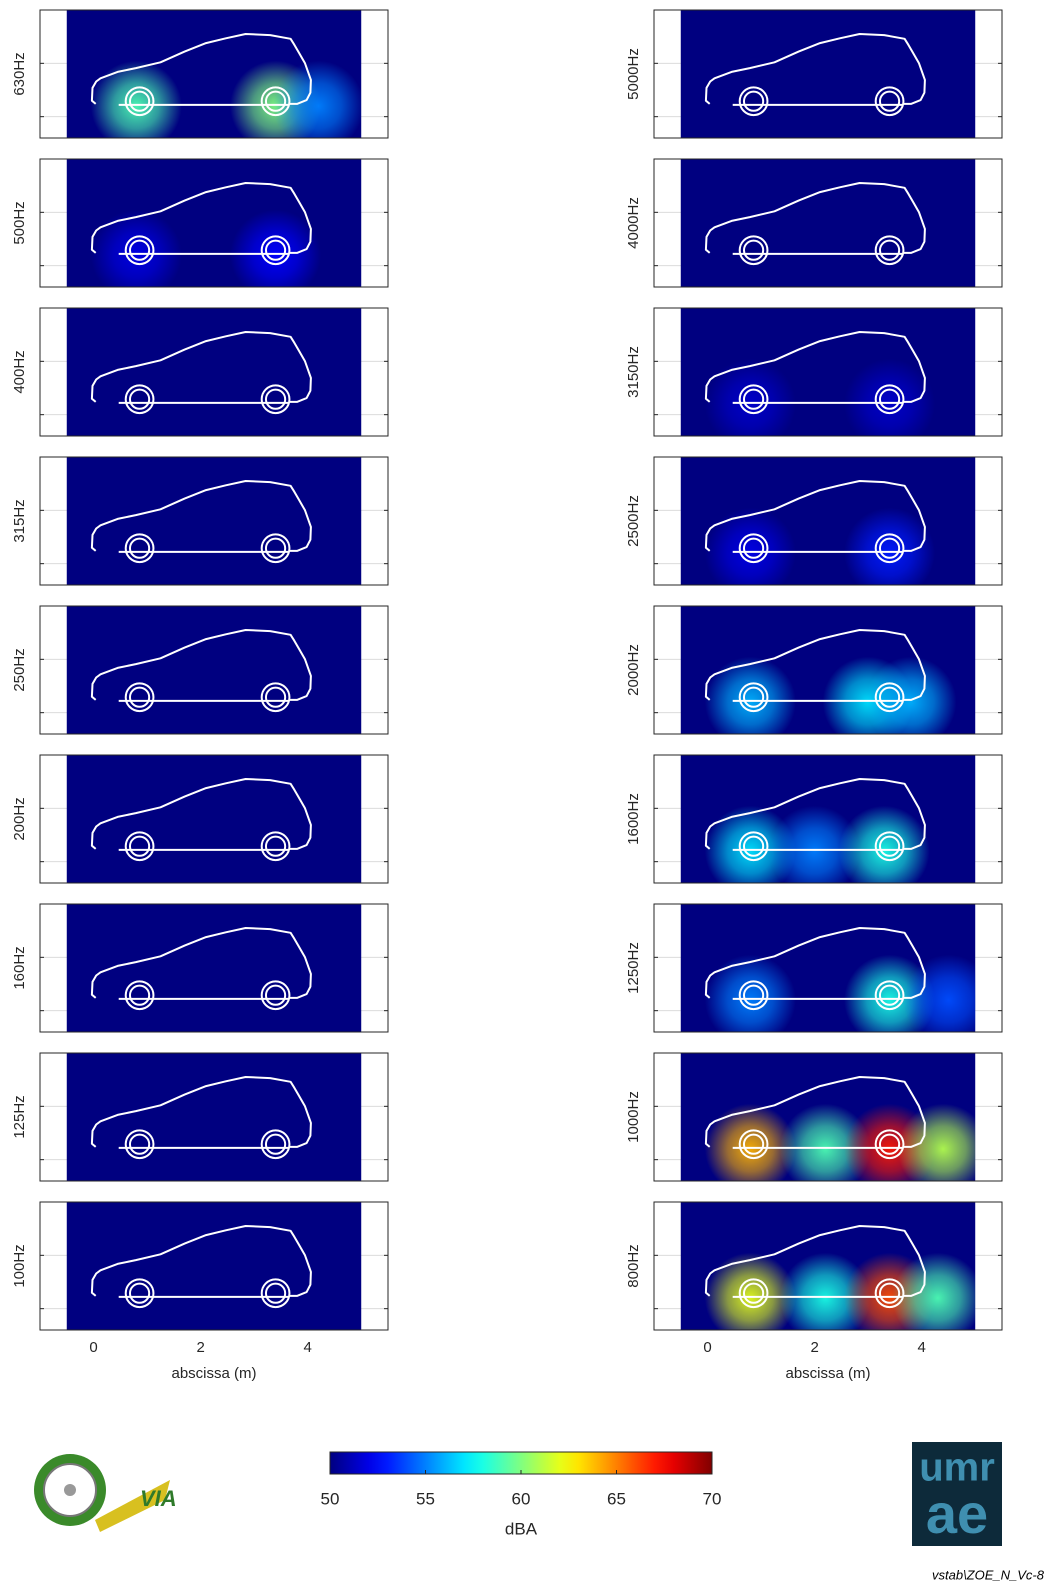  I want to click on colorbar-tick-label: 60, so click(521, 1498).